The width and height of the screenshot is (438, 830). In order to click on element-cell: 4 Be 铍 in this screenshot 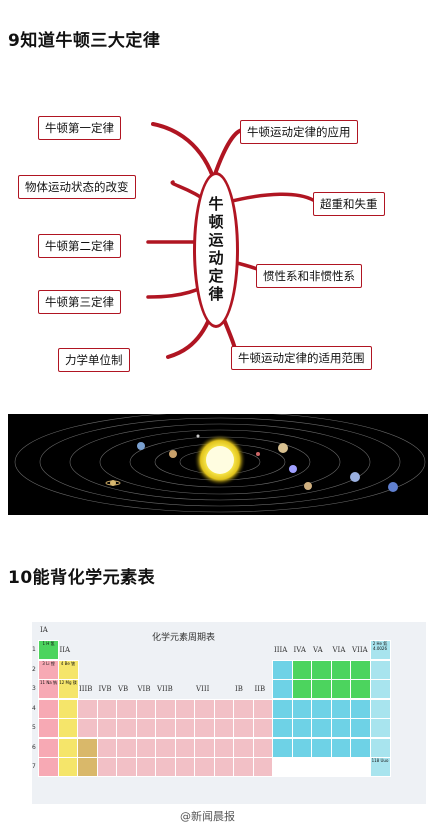, I will do `click(68, 669)`.